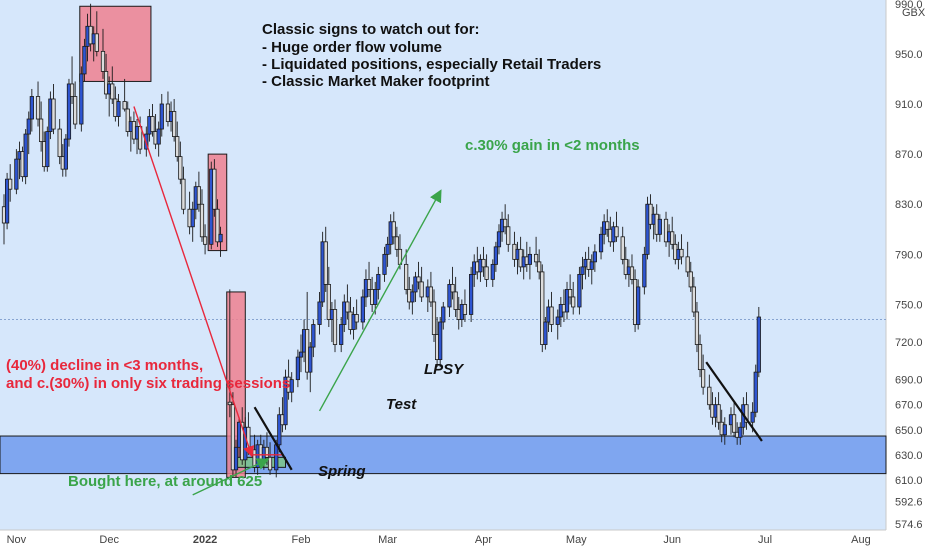  Describe the element at coordinates (909, 155) in the screenshot. I see `price-tick-label: 870.0` at that location.